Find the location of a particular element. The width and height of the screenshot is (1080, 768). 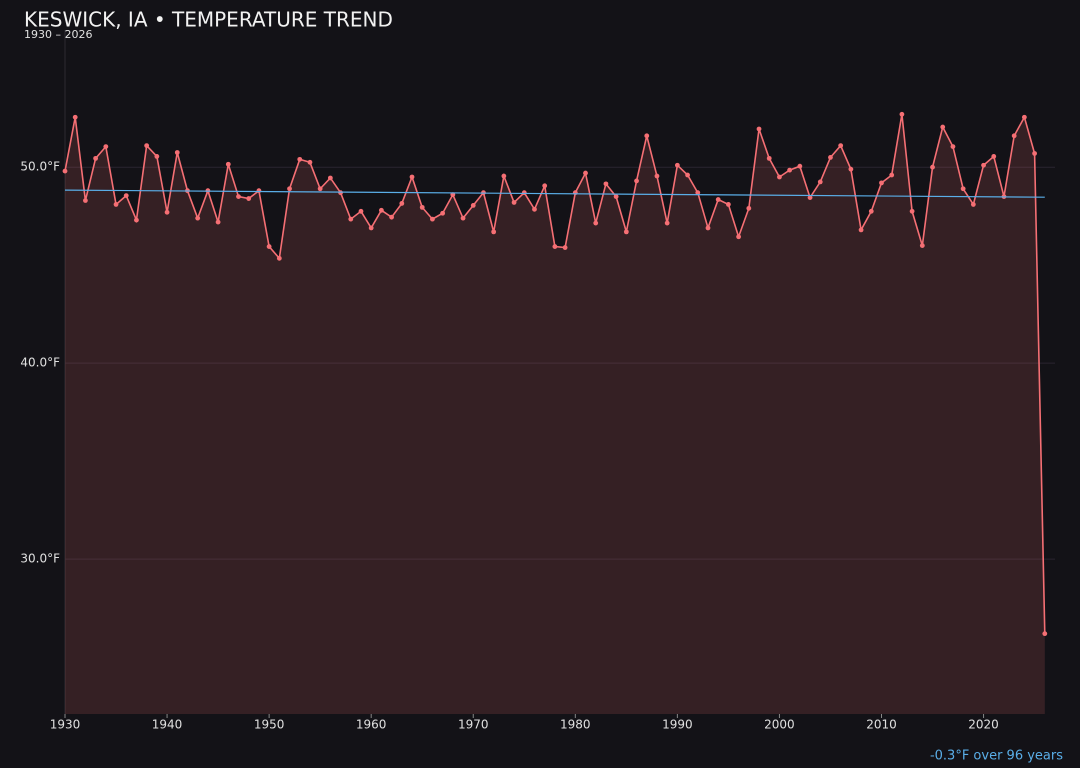

x-tick-label: 2020 is located at coordinates (983, 725).